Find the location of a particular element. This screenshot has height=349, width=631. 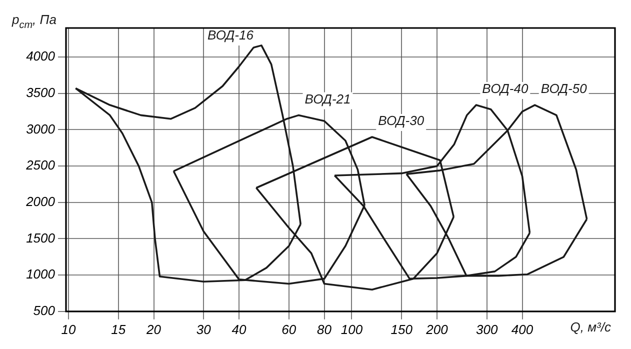

series-label: ВОД-40 is located at coordinates (505, 88).